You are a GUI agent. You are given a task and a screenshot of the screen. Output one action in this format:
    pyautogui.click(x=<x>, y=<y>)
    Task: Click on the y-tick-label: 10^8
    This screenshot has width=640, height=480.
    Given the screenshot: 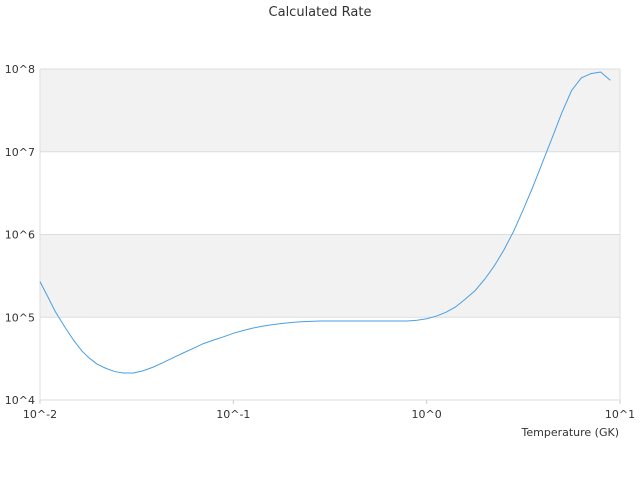 What is the action you would take?
    pyautogui.click(x=20, y=69)
    